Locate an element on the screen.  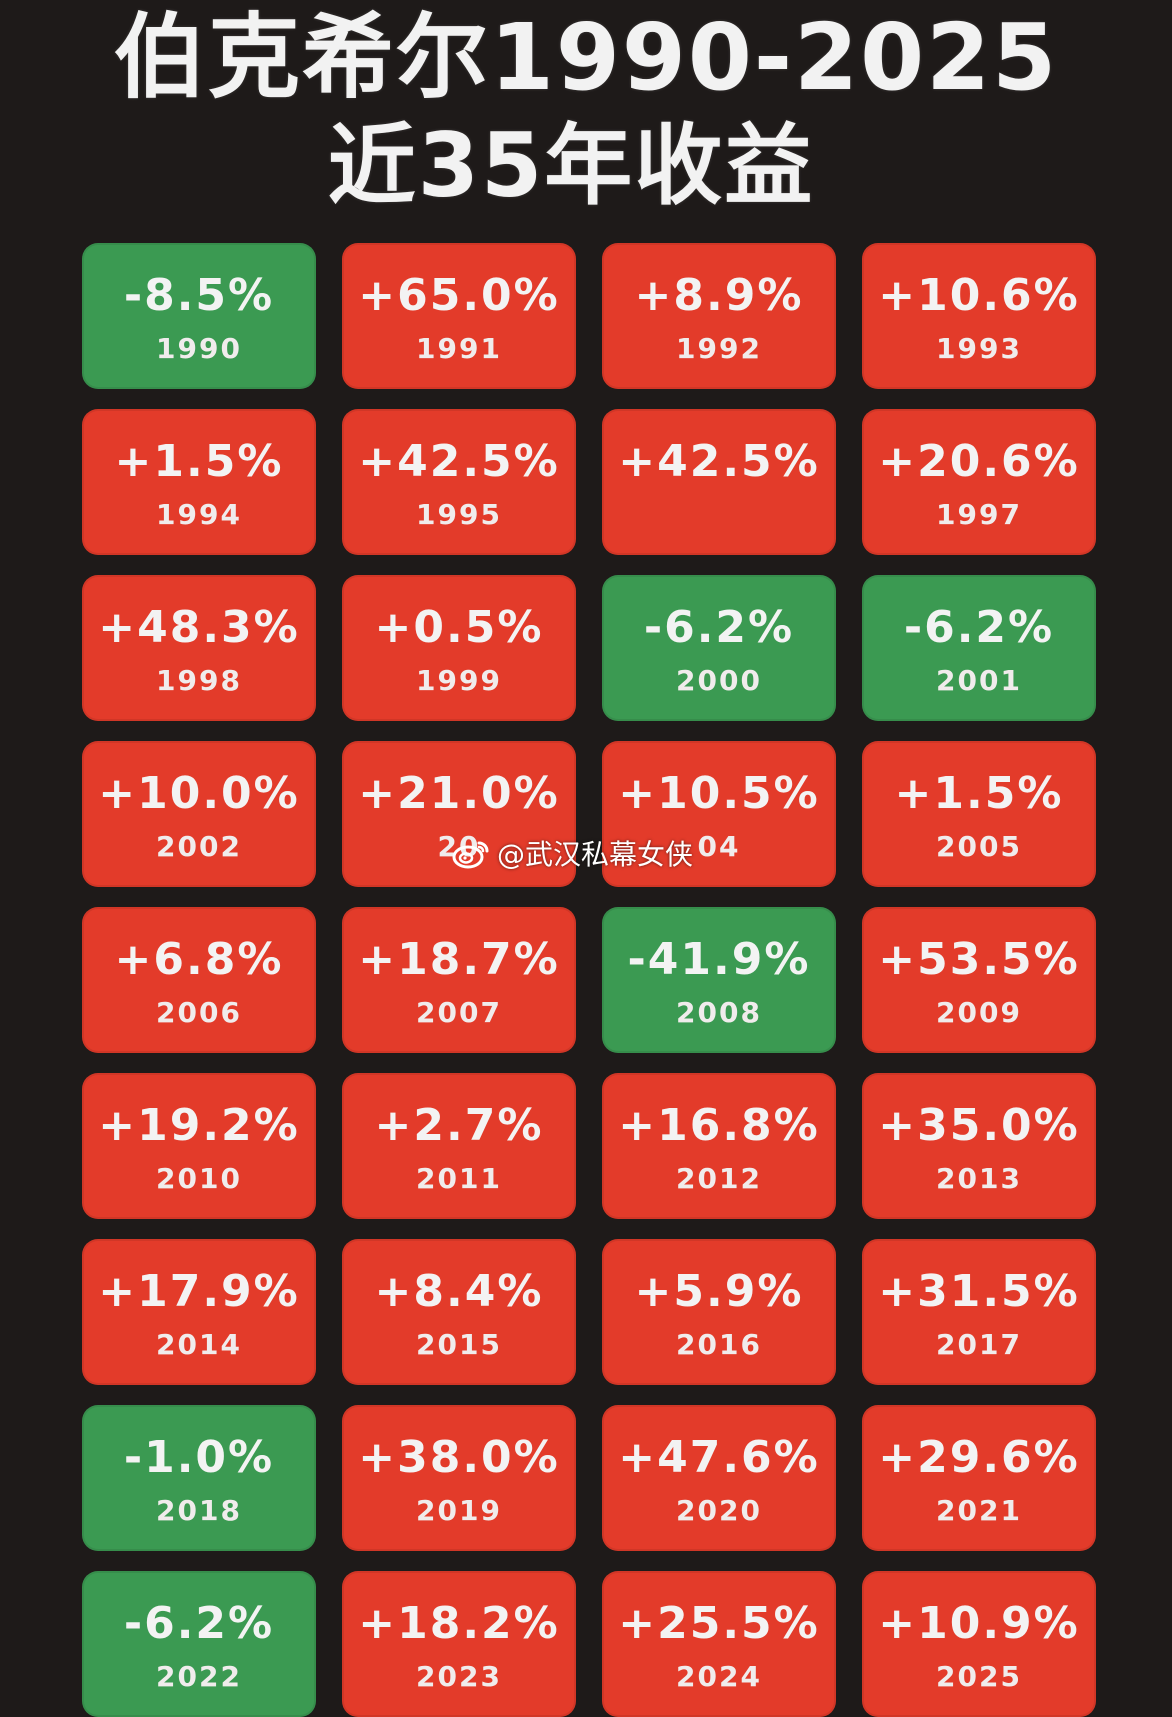
return-year: 2010 is located at coordinates (199, 1178).